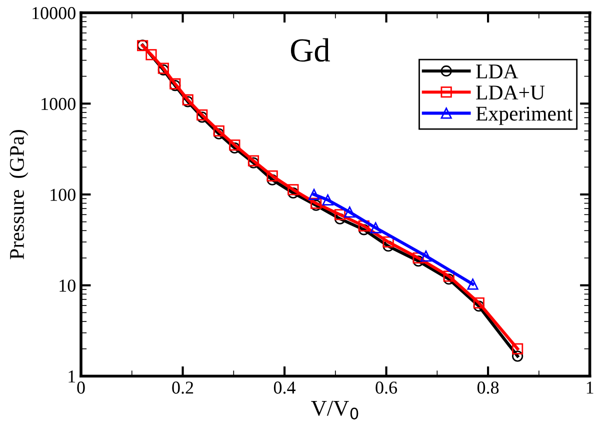  Describe the element at coordinates (18, 195) in the screenshot. I see `y-axis-title: Pressure (GPa)` at that location.